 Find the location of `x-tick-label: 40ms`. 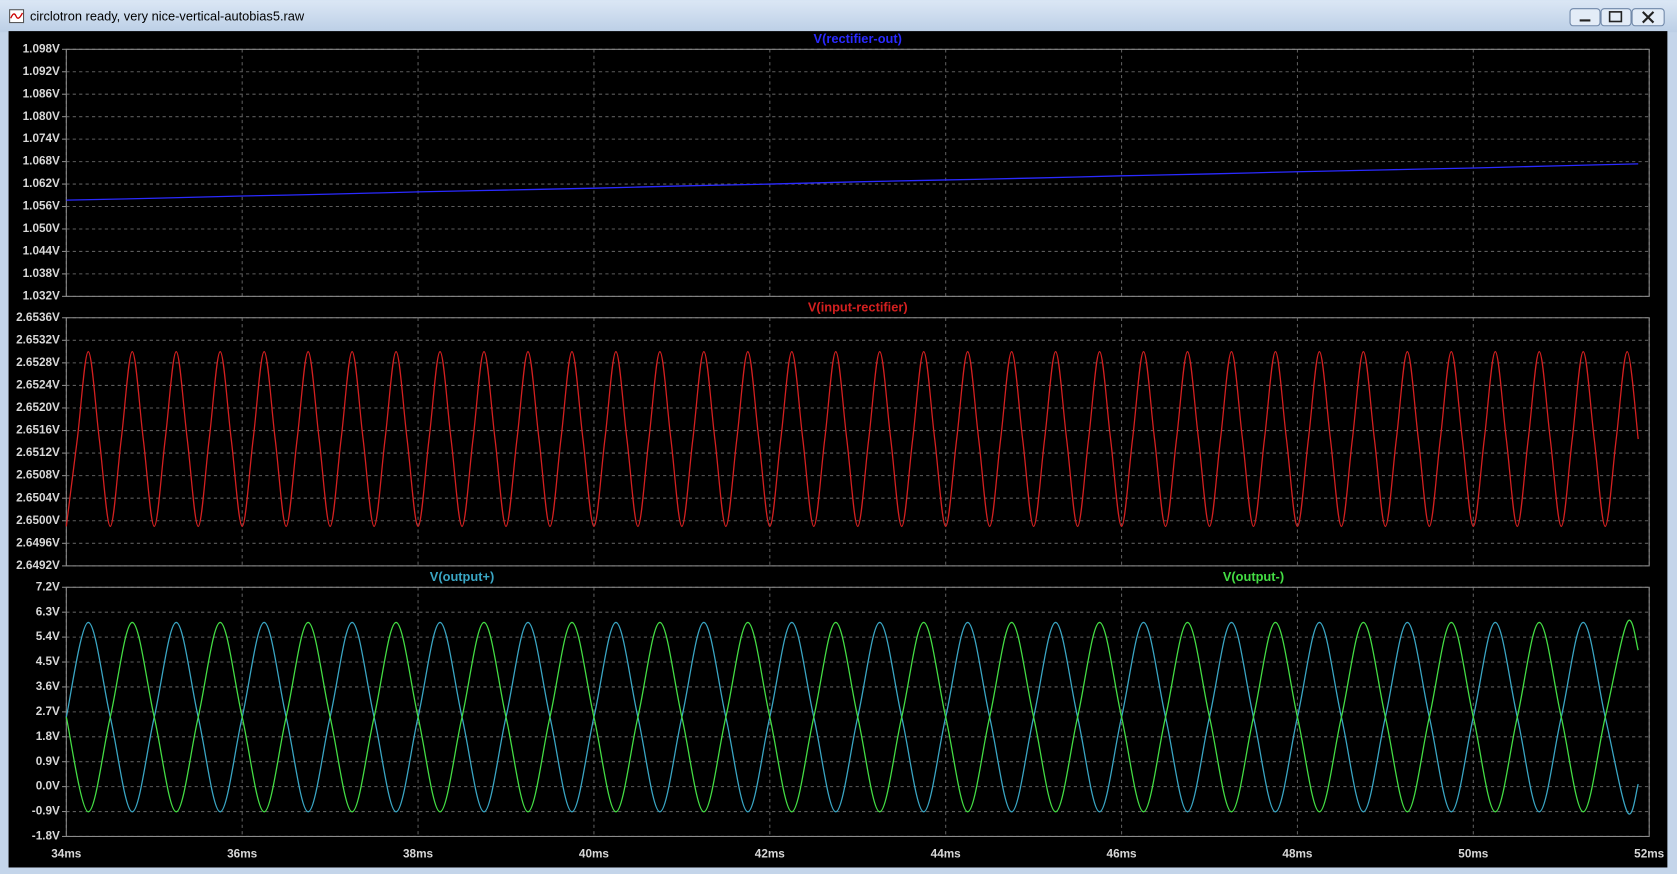

x-tick-label: 40ms is located at coordinates (594, 854).